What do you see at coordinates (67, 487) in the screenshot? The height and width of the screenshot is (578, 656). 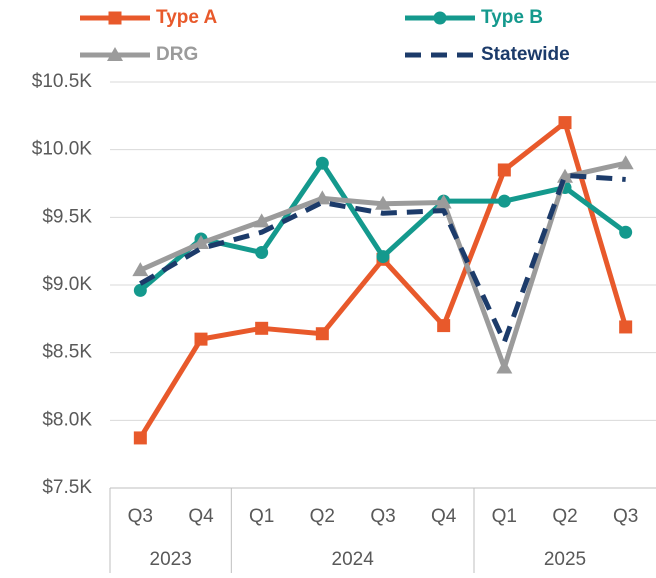 I see `y-tick-label: $7.5K` at bounding box center [67, 487].